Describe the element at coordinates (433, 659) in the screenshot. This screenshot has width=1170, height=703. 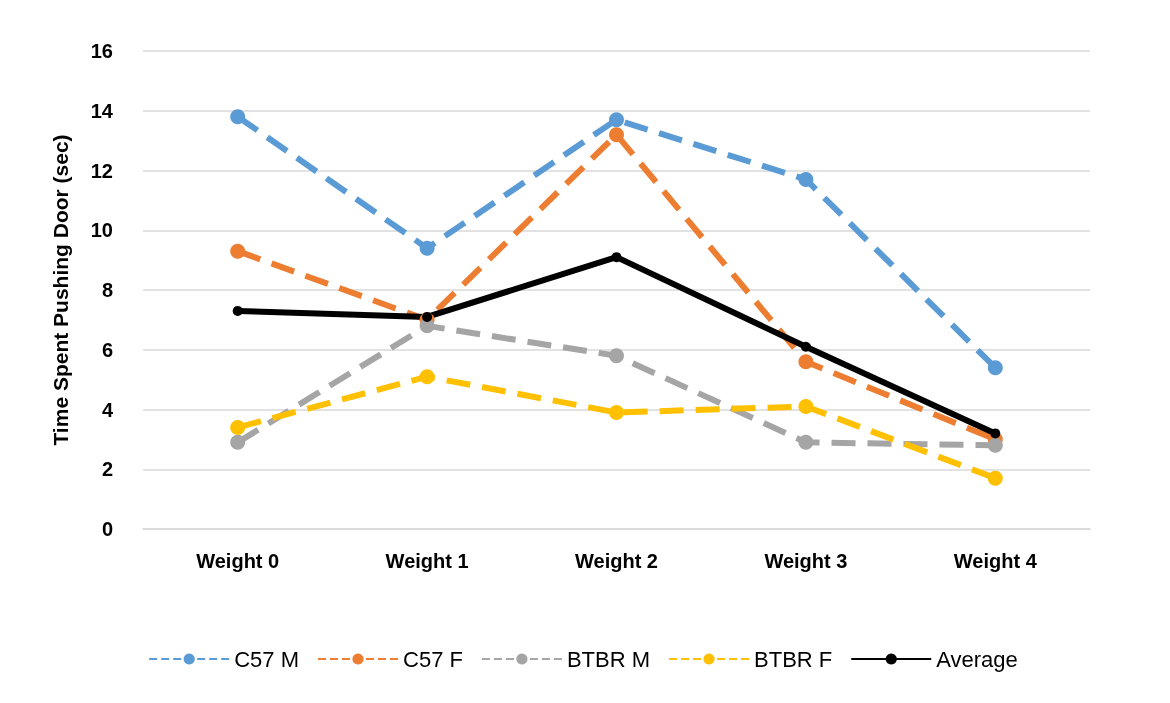
I see `legend-label: C57 F` at that location.